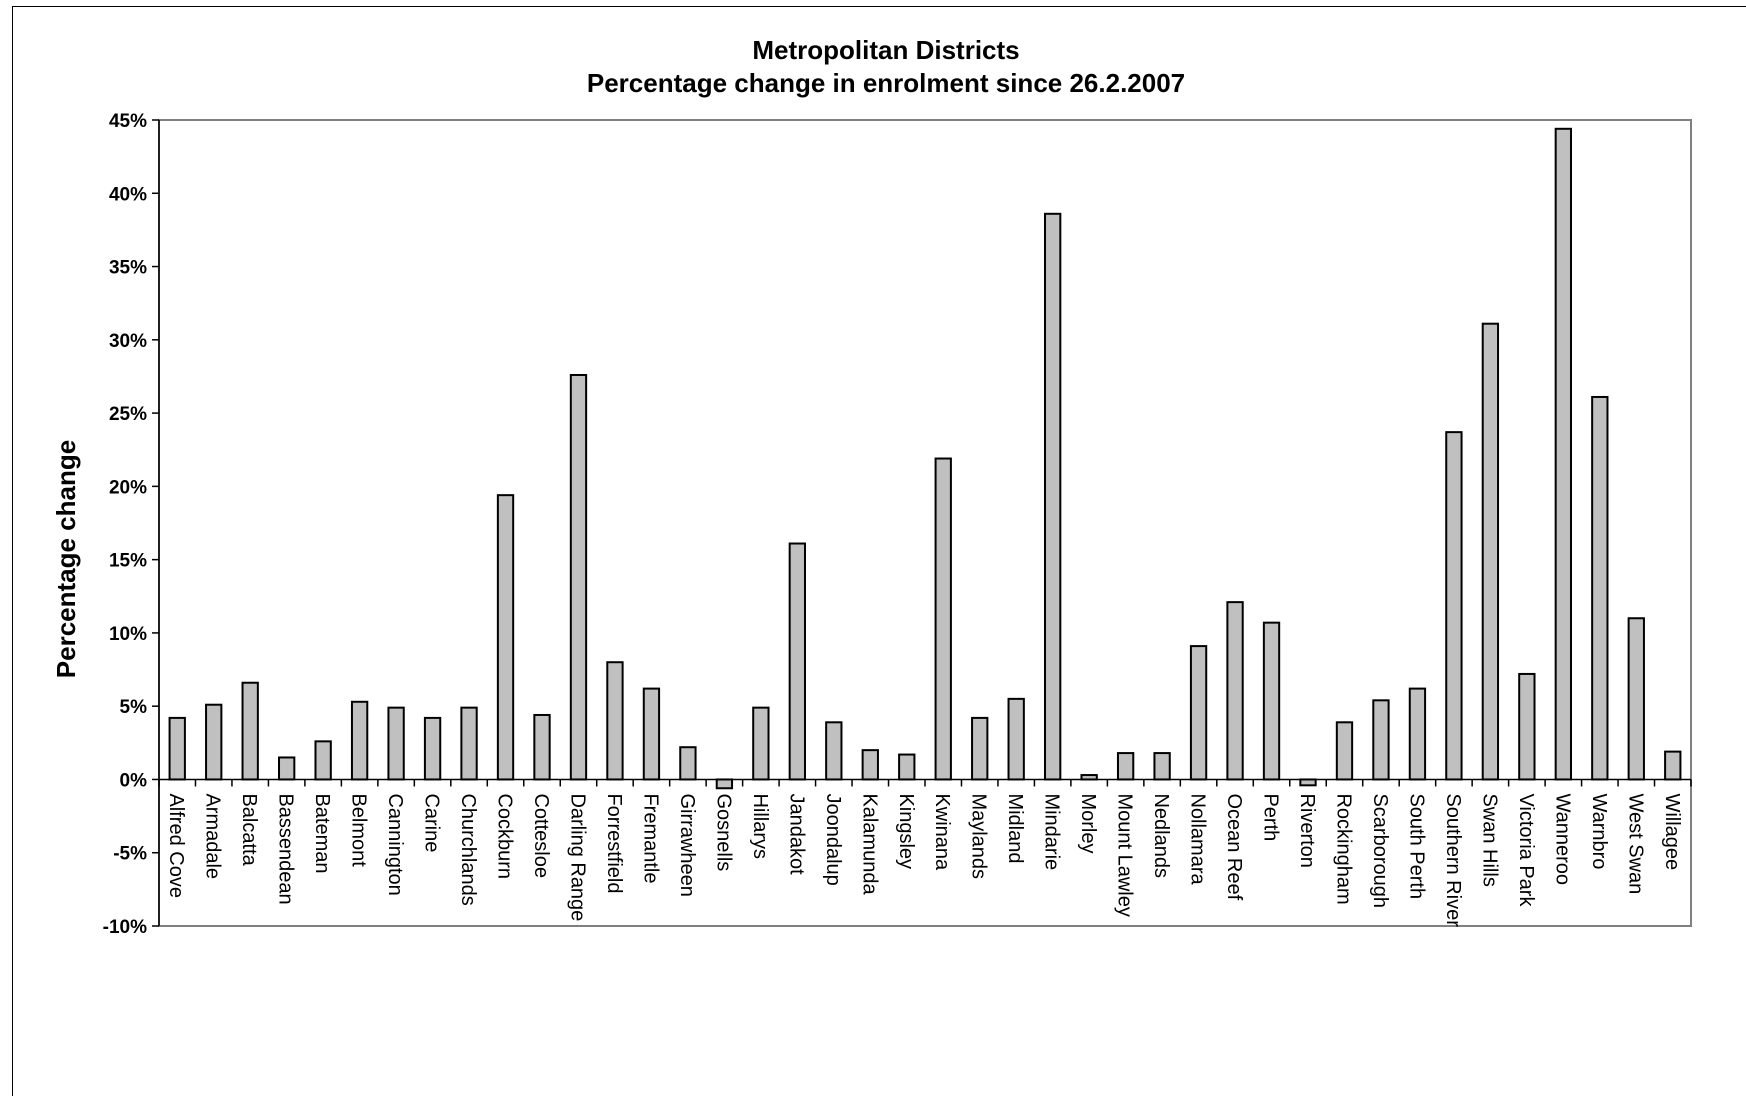 The width and height of the screenshot is (1746, 1101). What do you see at coordinates (323, 760) in the screenshot?
I see `bar-bateman` at bounding box center [323, 760].